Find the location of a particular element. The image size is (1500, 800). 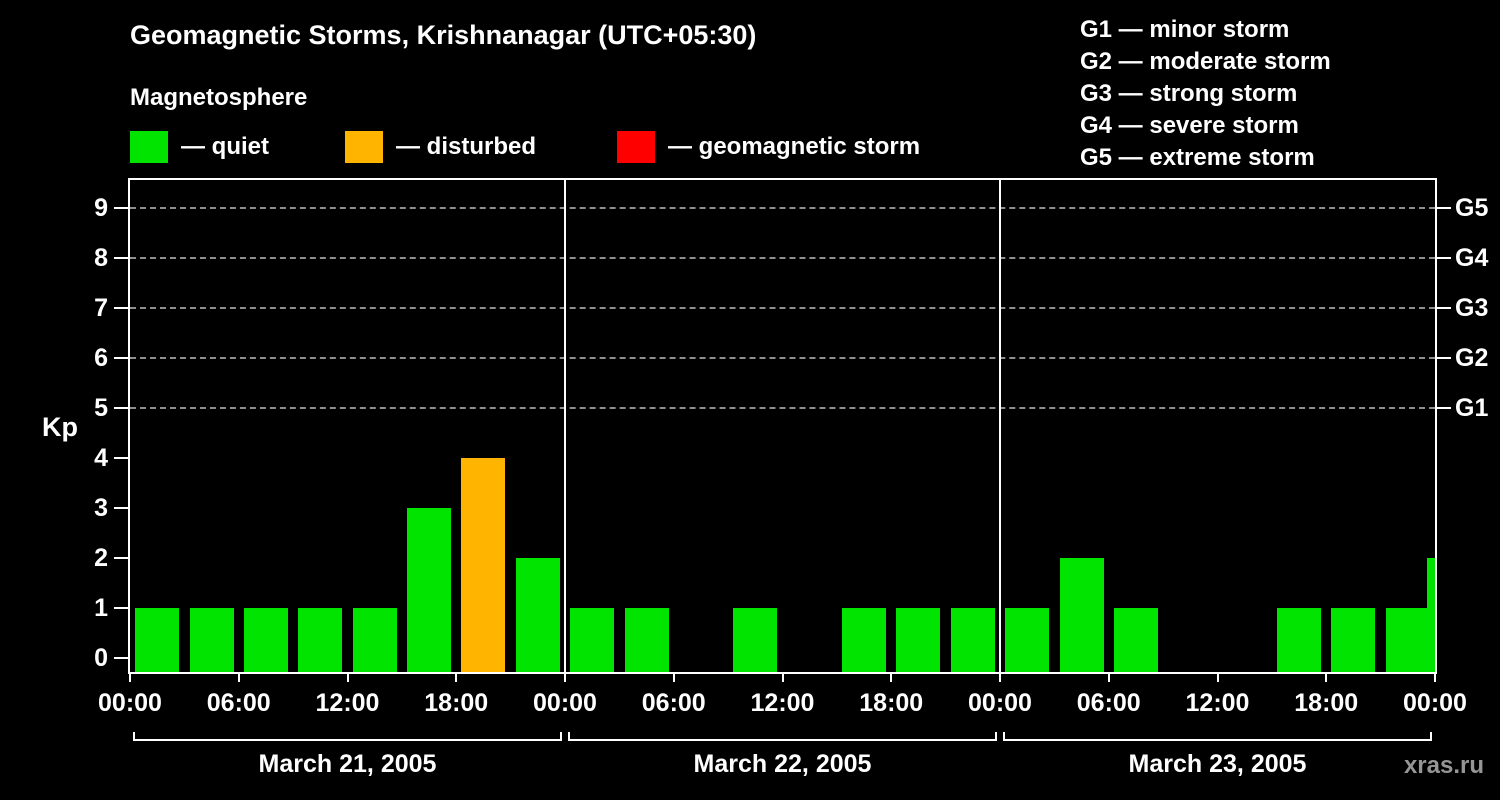

gridline-g5 is located at coordinates (782, 208).